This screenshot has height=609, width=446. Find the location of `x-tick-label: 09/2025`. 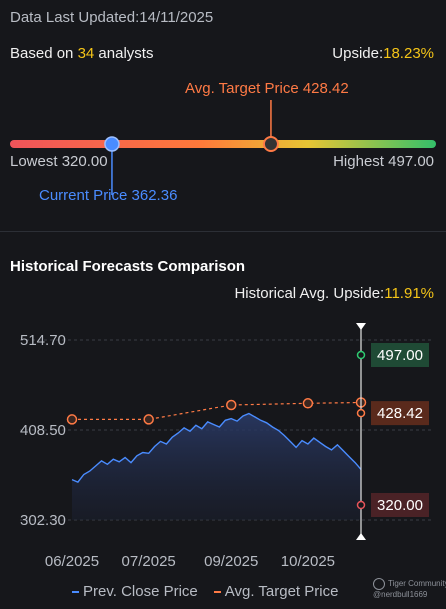

x-tick-label: 09/2025 is located at coordinates (231, 561).